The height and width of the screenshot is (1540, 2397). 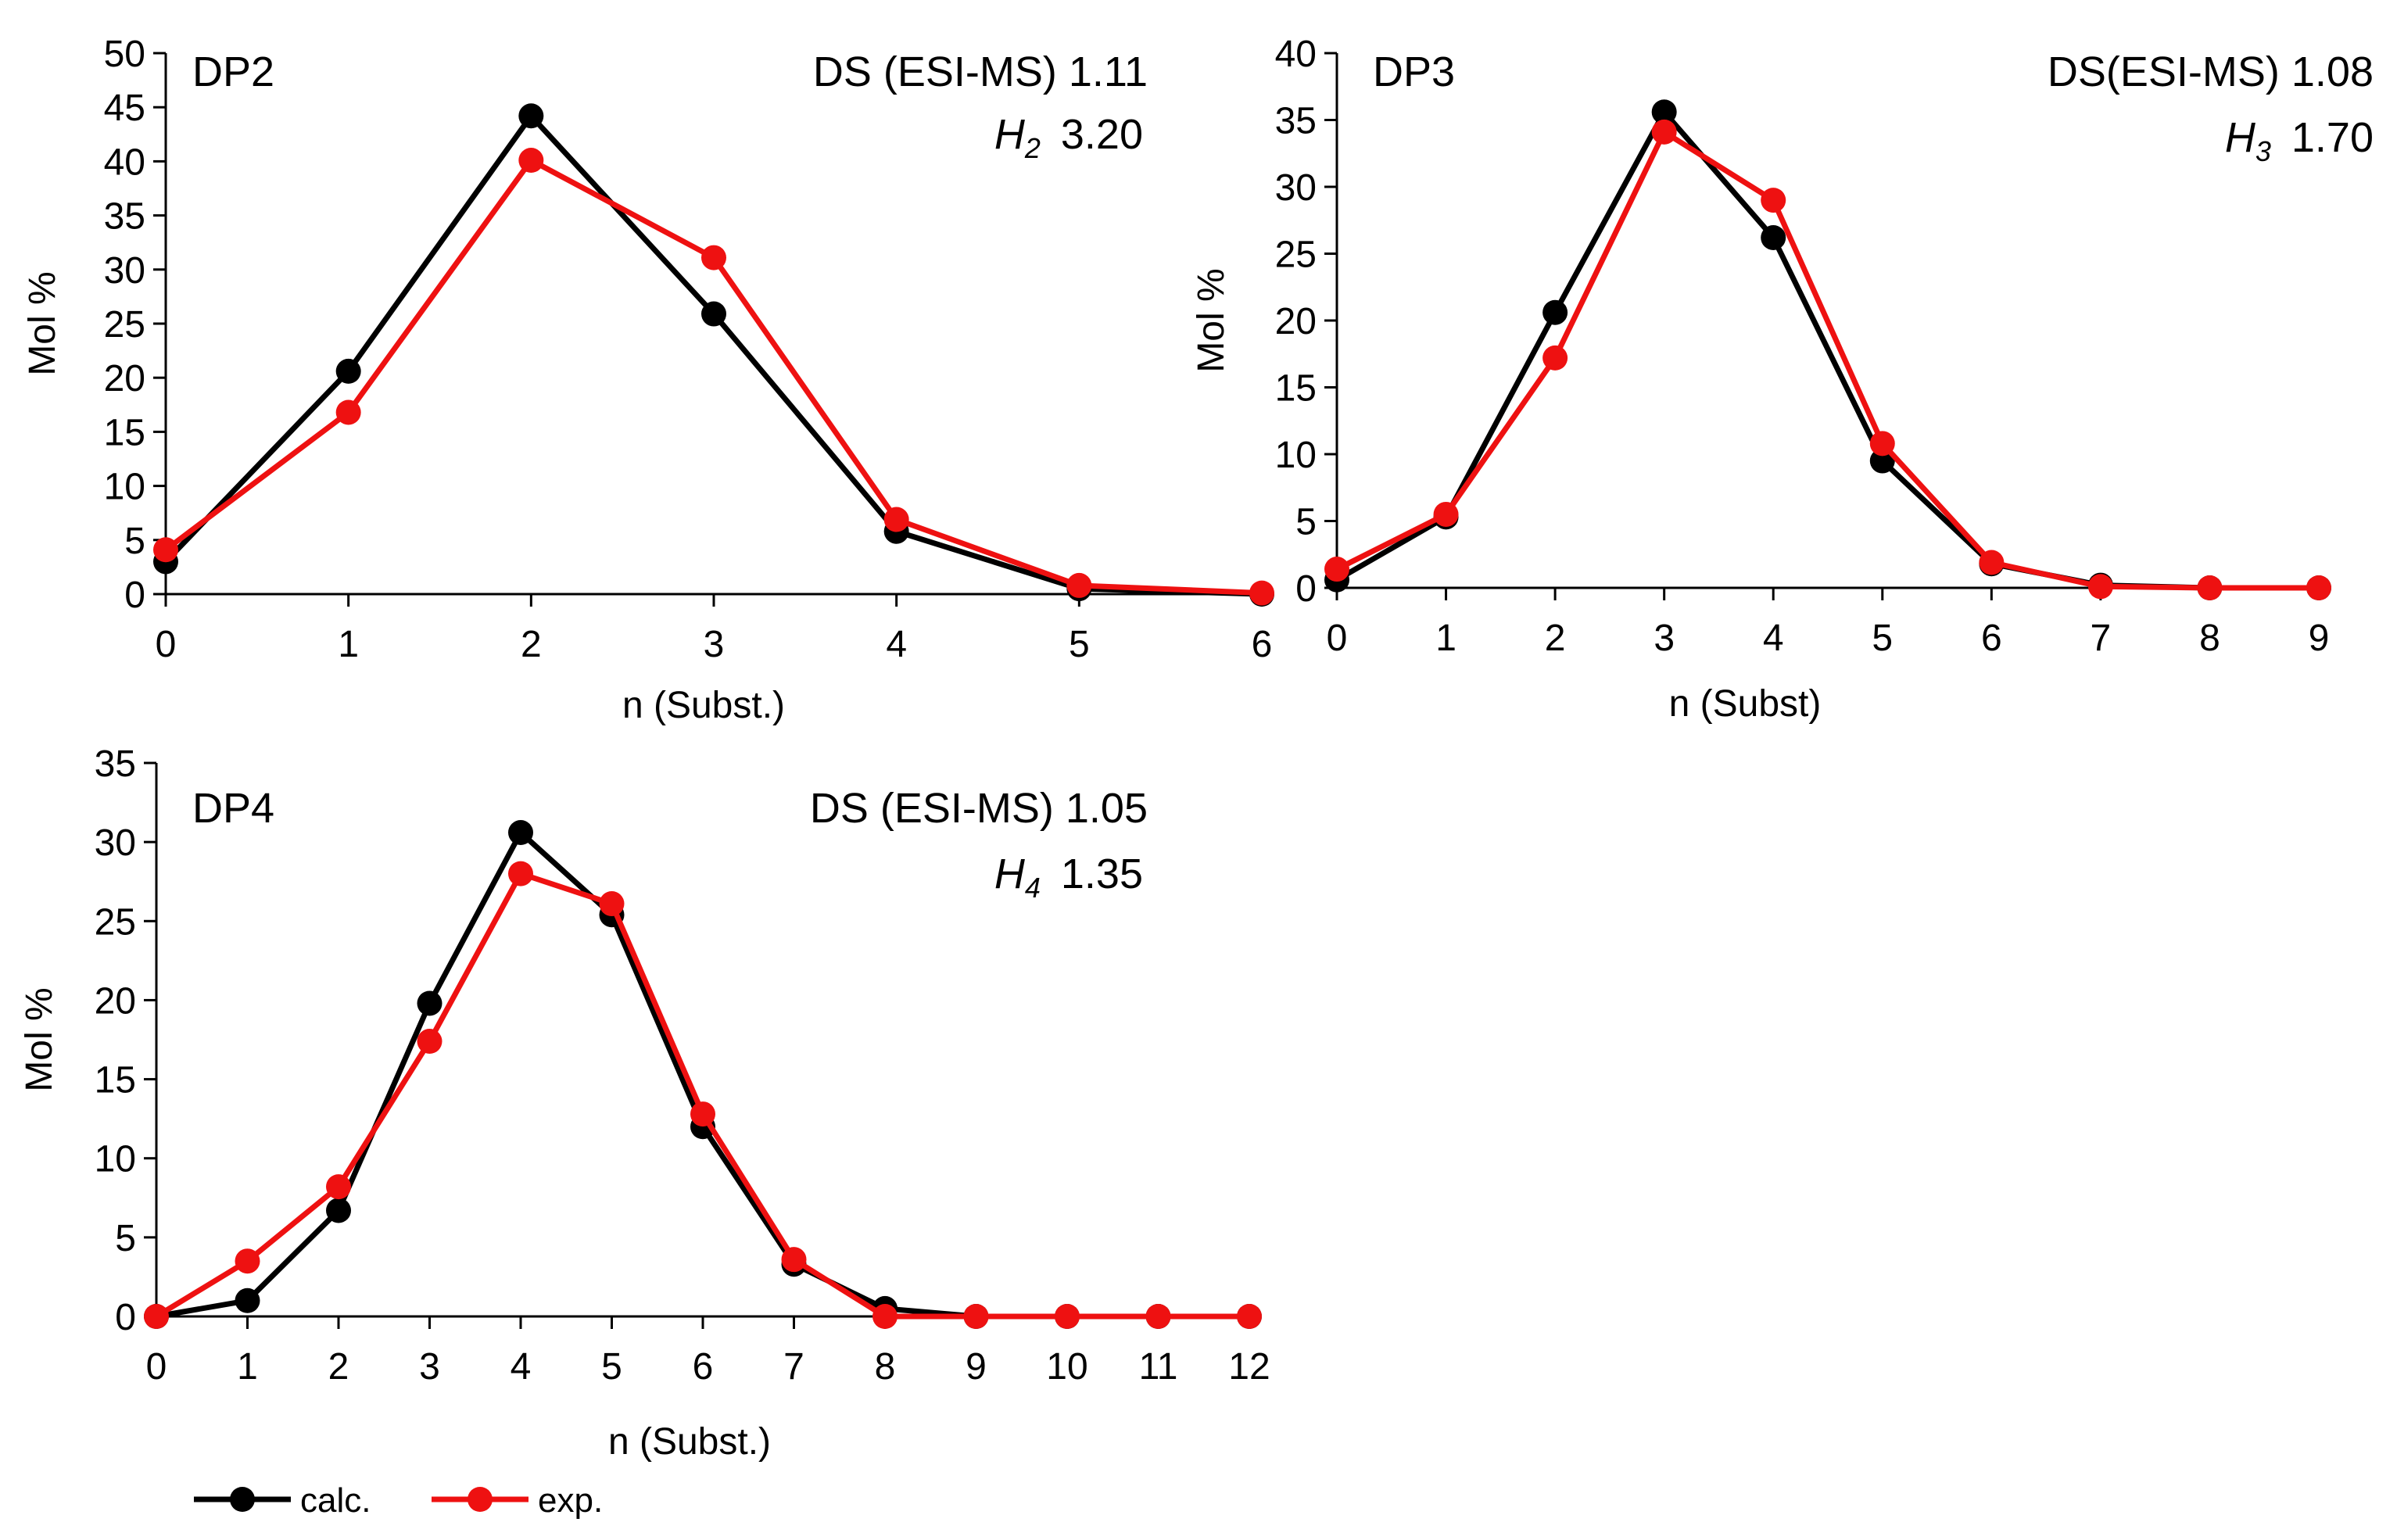 I want to click on x-tick-label: 10, so click(x=1066, y=1367).